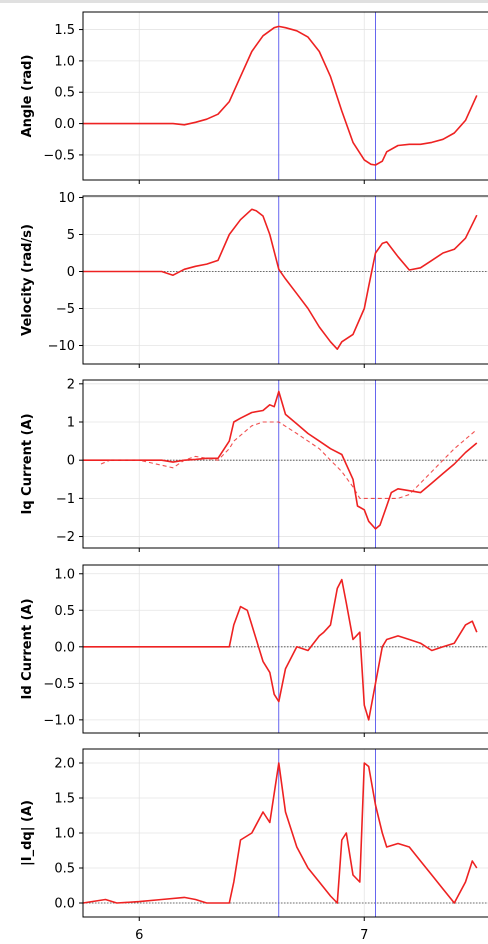 This screenshot has height=944, width=488. Describe the element at coordinates (289, 460) in the screenshot. I see `reference-series-line` at that location.